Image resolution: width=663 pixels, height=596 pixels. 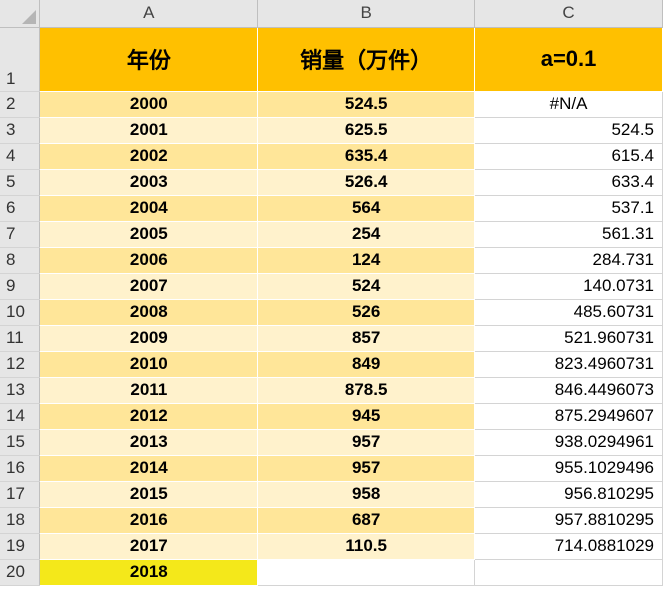 What do you see at coordinates (366, 286) in the screenshot?
I see `sales-cell: 524` at bounding box center [366, 286].